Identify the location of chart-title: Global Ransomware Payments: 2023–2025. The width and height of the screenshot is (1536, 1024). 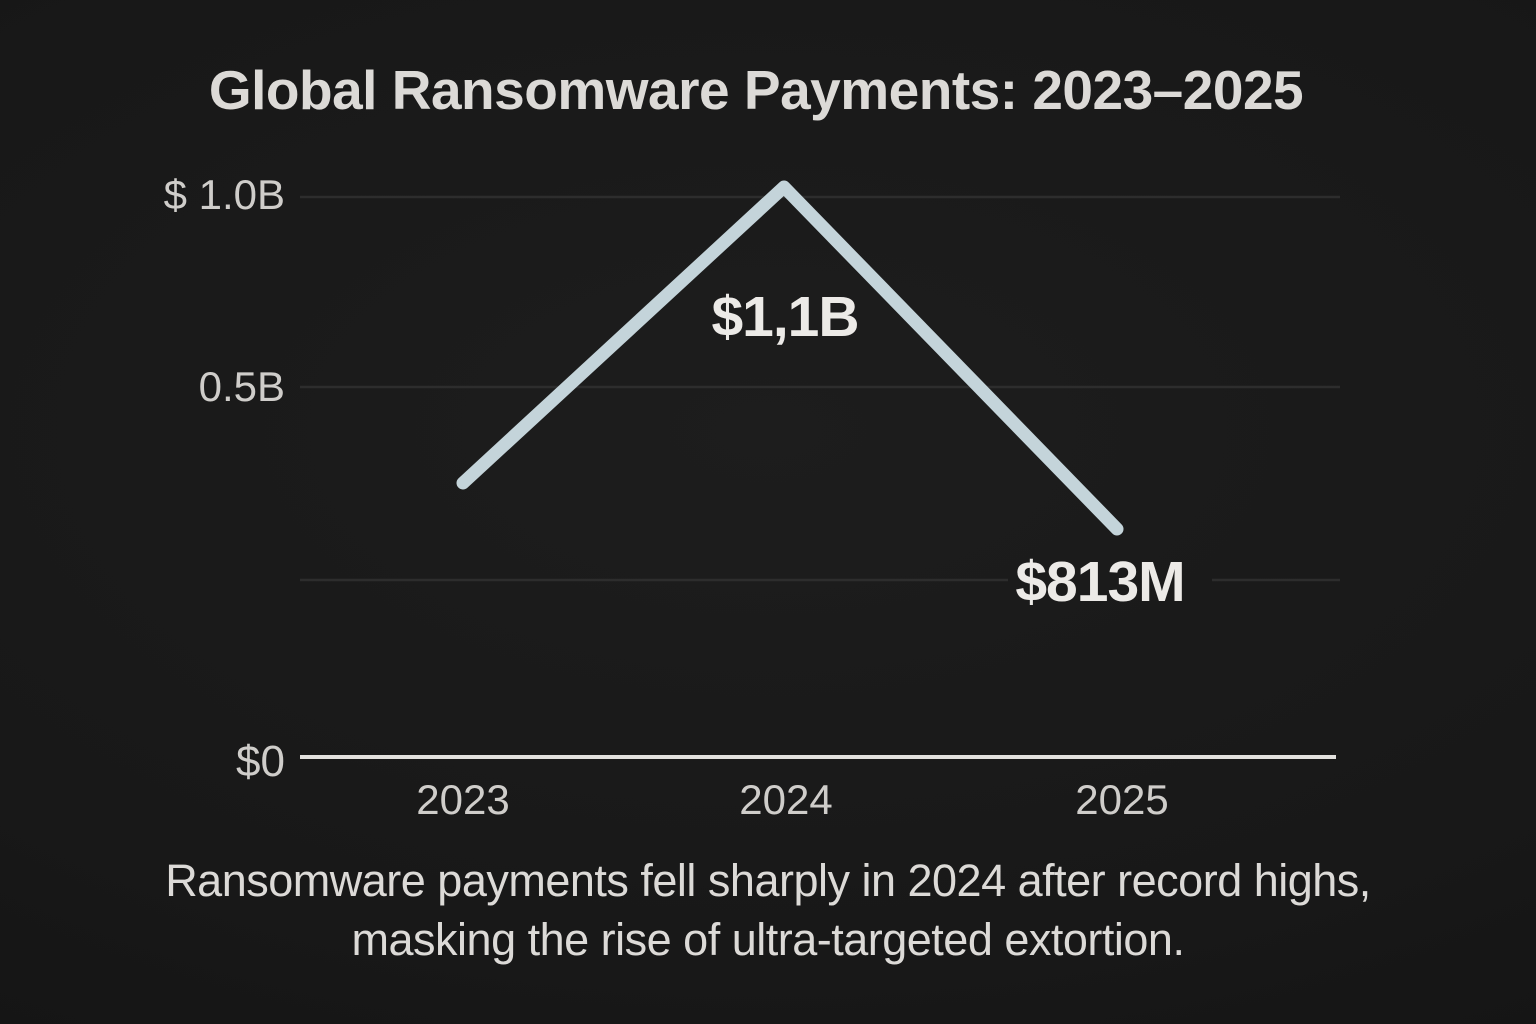
(756, 90).